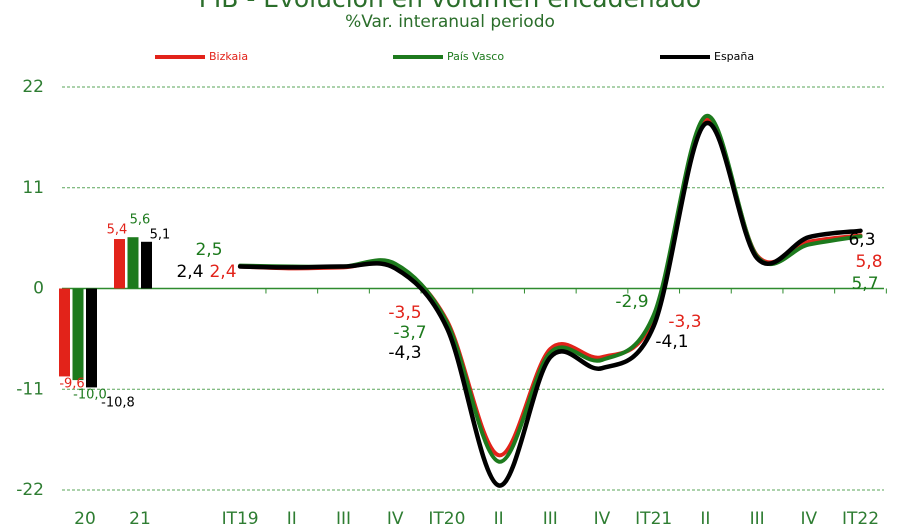  What do you see at coordinates (450, 22) in the screenshot?
I see `chart-subtitle: %Var. interanual periodo` at bounding box center [450, 22].